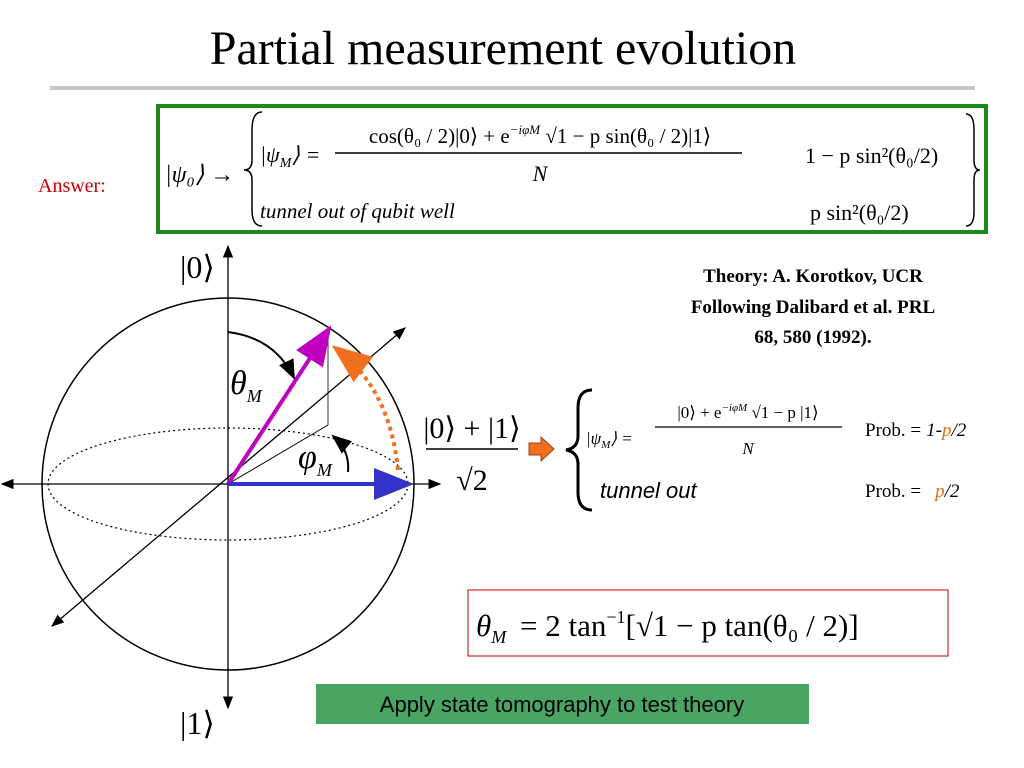 This screenshot has height=768, width=1024. I want to click on formula-rhs: = 2 tan, so click(559, 625).